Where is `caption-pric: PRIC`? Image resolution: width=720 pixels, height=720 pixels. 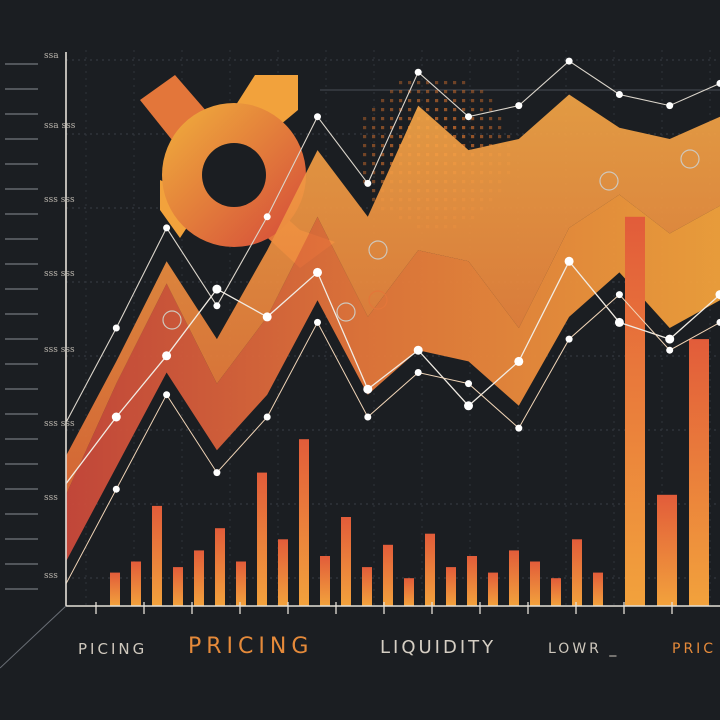 caption-pric: PRIC is located at coordinates (694, 649).